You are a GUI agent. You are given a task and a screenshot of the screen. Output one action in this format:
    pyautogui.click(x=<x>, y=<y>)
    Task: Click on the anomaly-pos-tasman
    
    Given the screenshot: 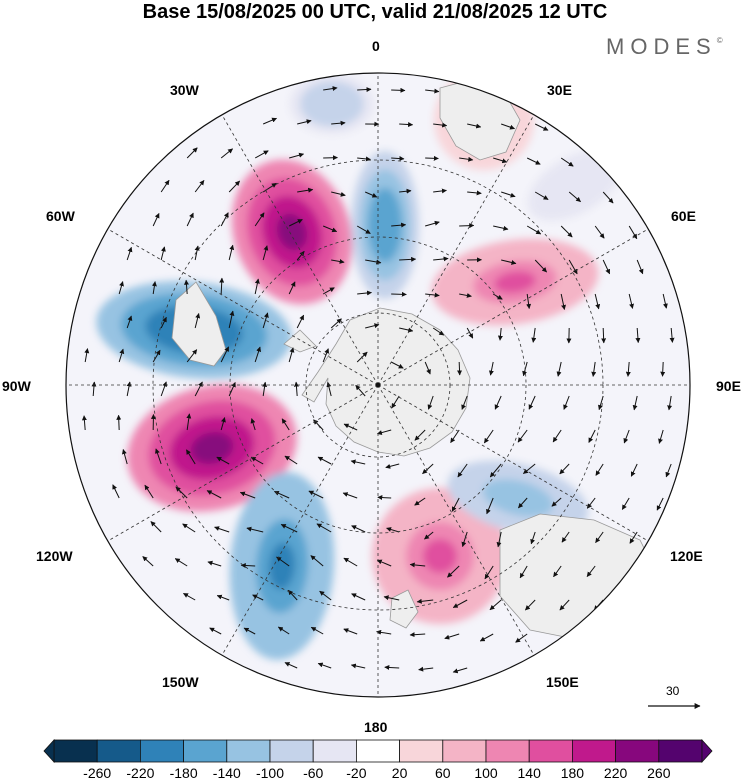 What is the action you would take?
    pyautogui.click(x=440, y=556)
    